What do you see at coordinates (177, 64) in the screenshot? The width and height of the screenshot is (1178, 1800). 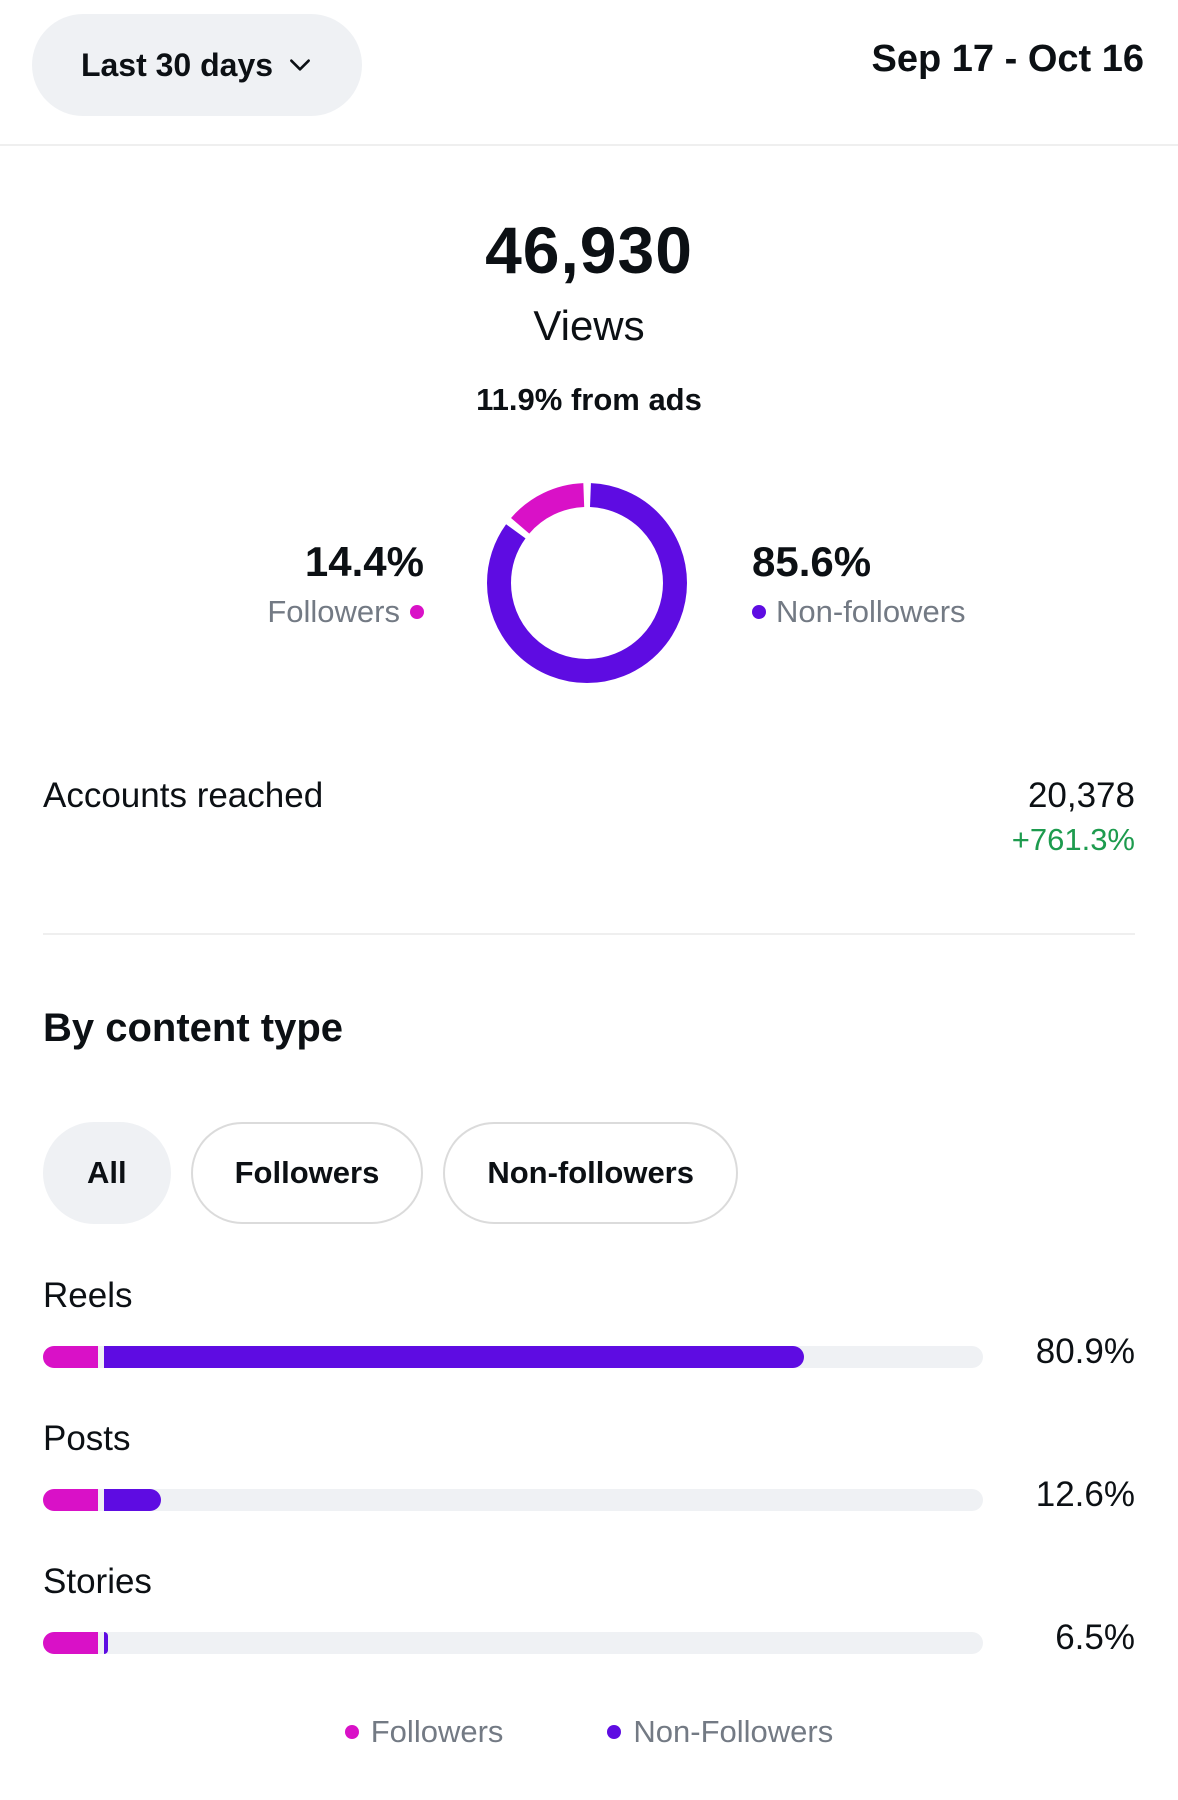 I see `date-range-label: Last 30 days` at bounding box center [177, 64].